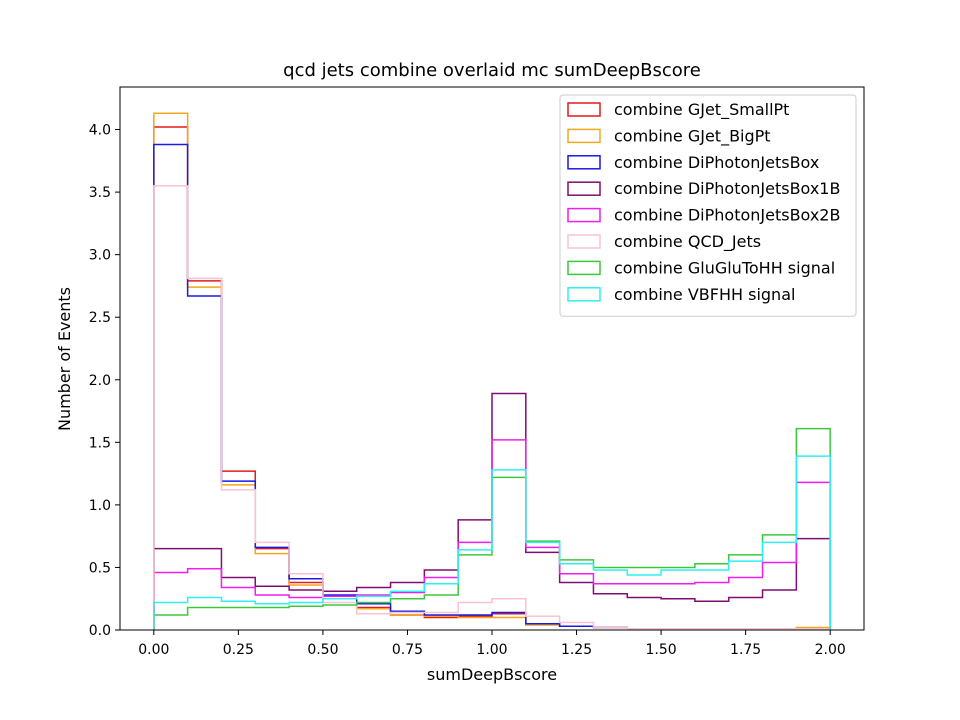 The image size is (960, 720). Describe the element at coordinates (692, 136) in the screenshot. I see `legend-label: combine GJet_BigPt` at that location.